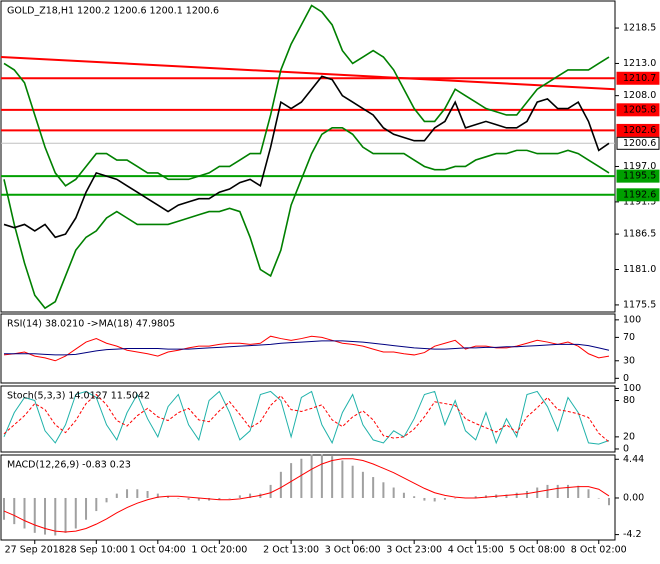 The image size is (660, 564). I want to click on panel-title: Stoch(5,3,3) 14.0127 11.5042, so click(78, 396).